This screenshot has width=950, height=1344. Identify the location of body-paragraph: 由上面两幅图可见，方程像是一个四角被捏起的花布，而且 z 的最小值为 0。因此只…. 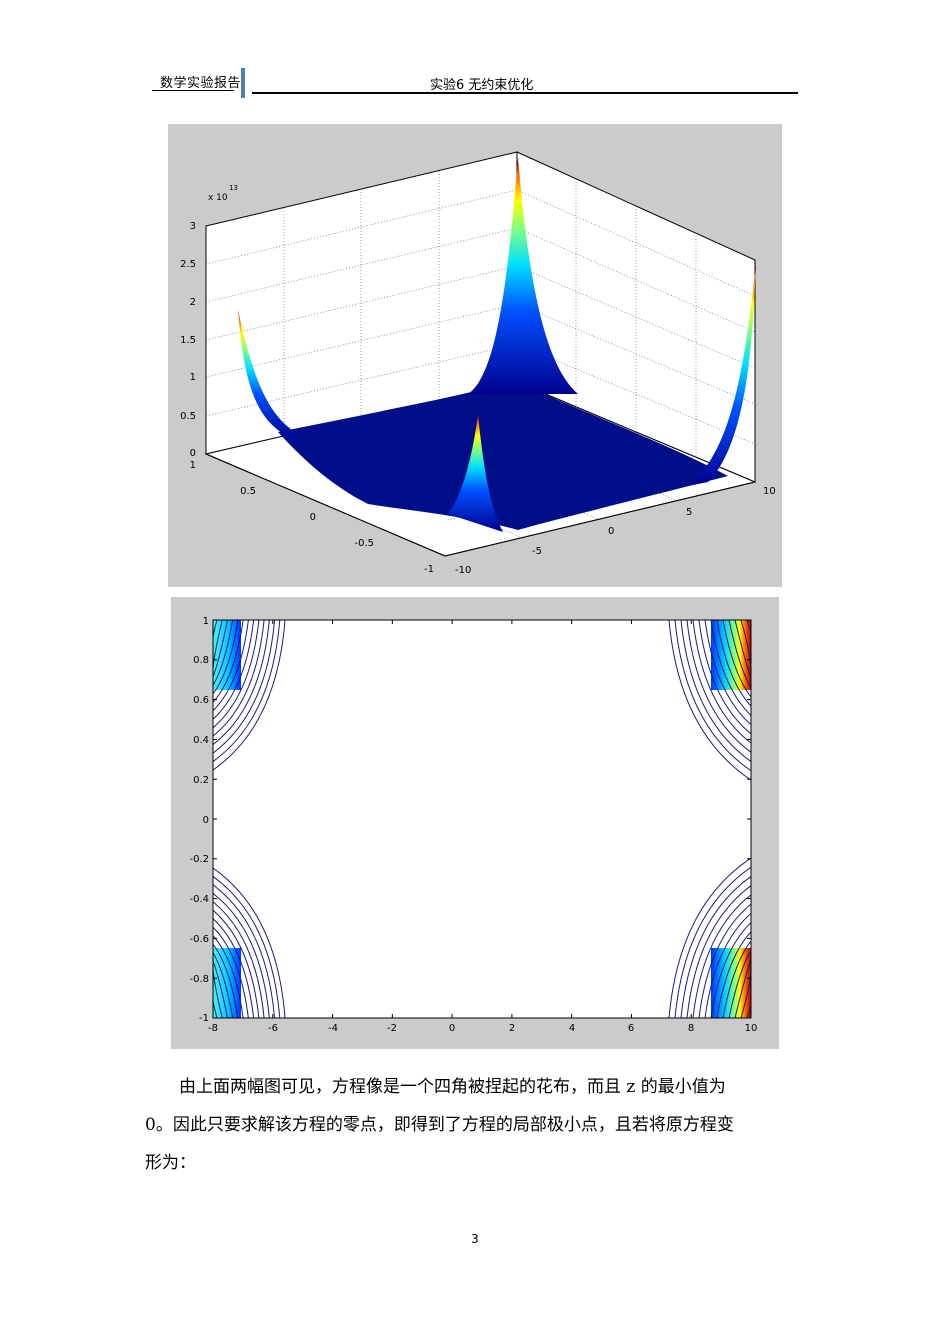
(480, 1125).